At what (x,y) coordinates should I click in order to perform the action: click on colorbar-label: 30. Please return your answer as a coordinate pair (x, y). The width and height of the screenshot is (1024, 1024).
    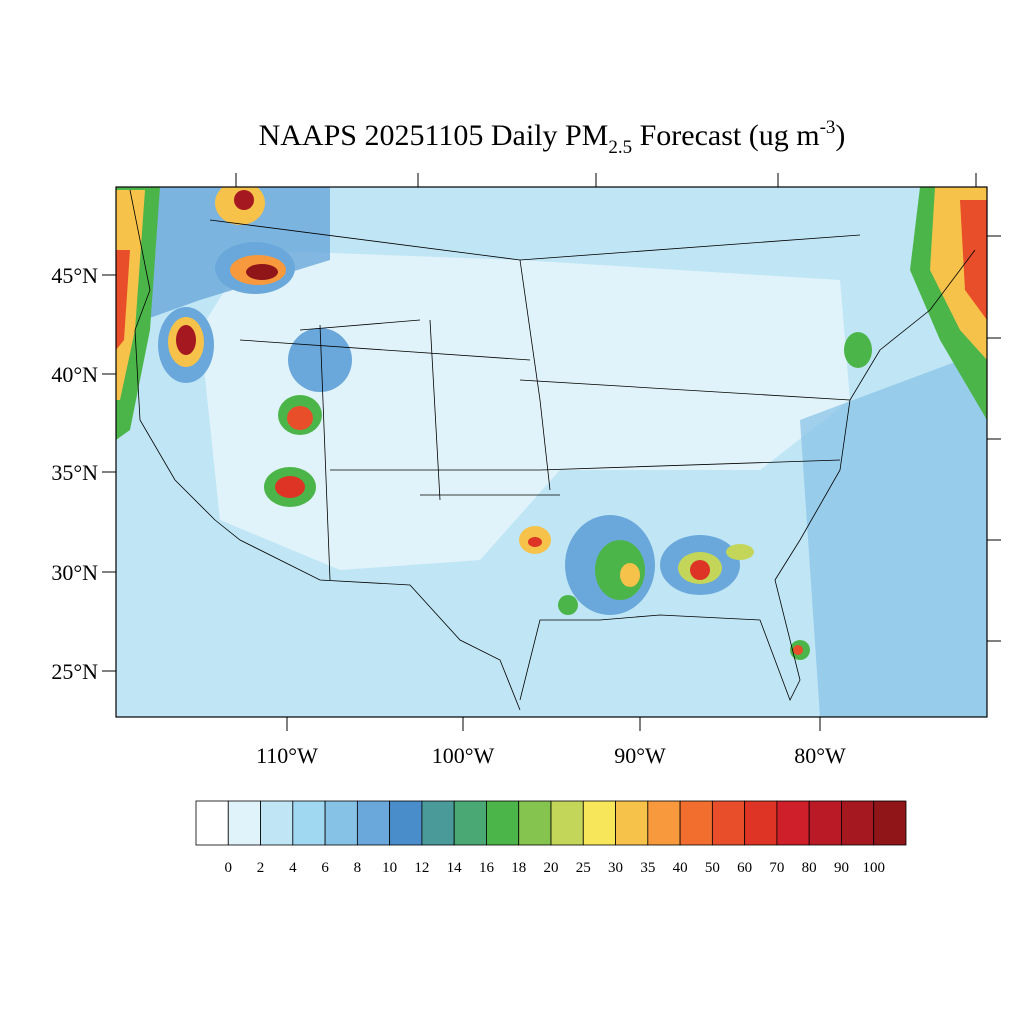
    Looking at the image, I should click on (615, 868).